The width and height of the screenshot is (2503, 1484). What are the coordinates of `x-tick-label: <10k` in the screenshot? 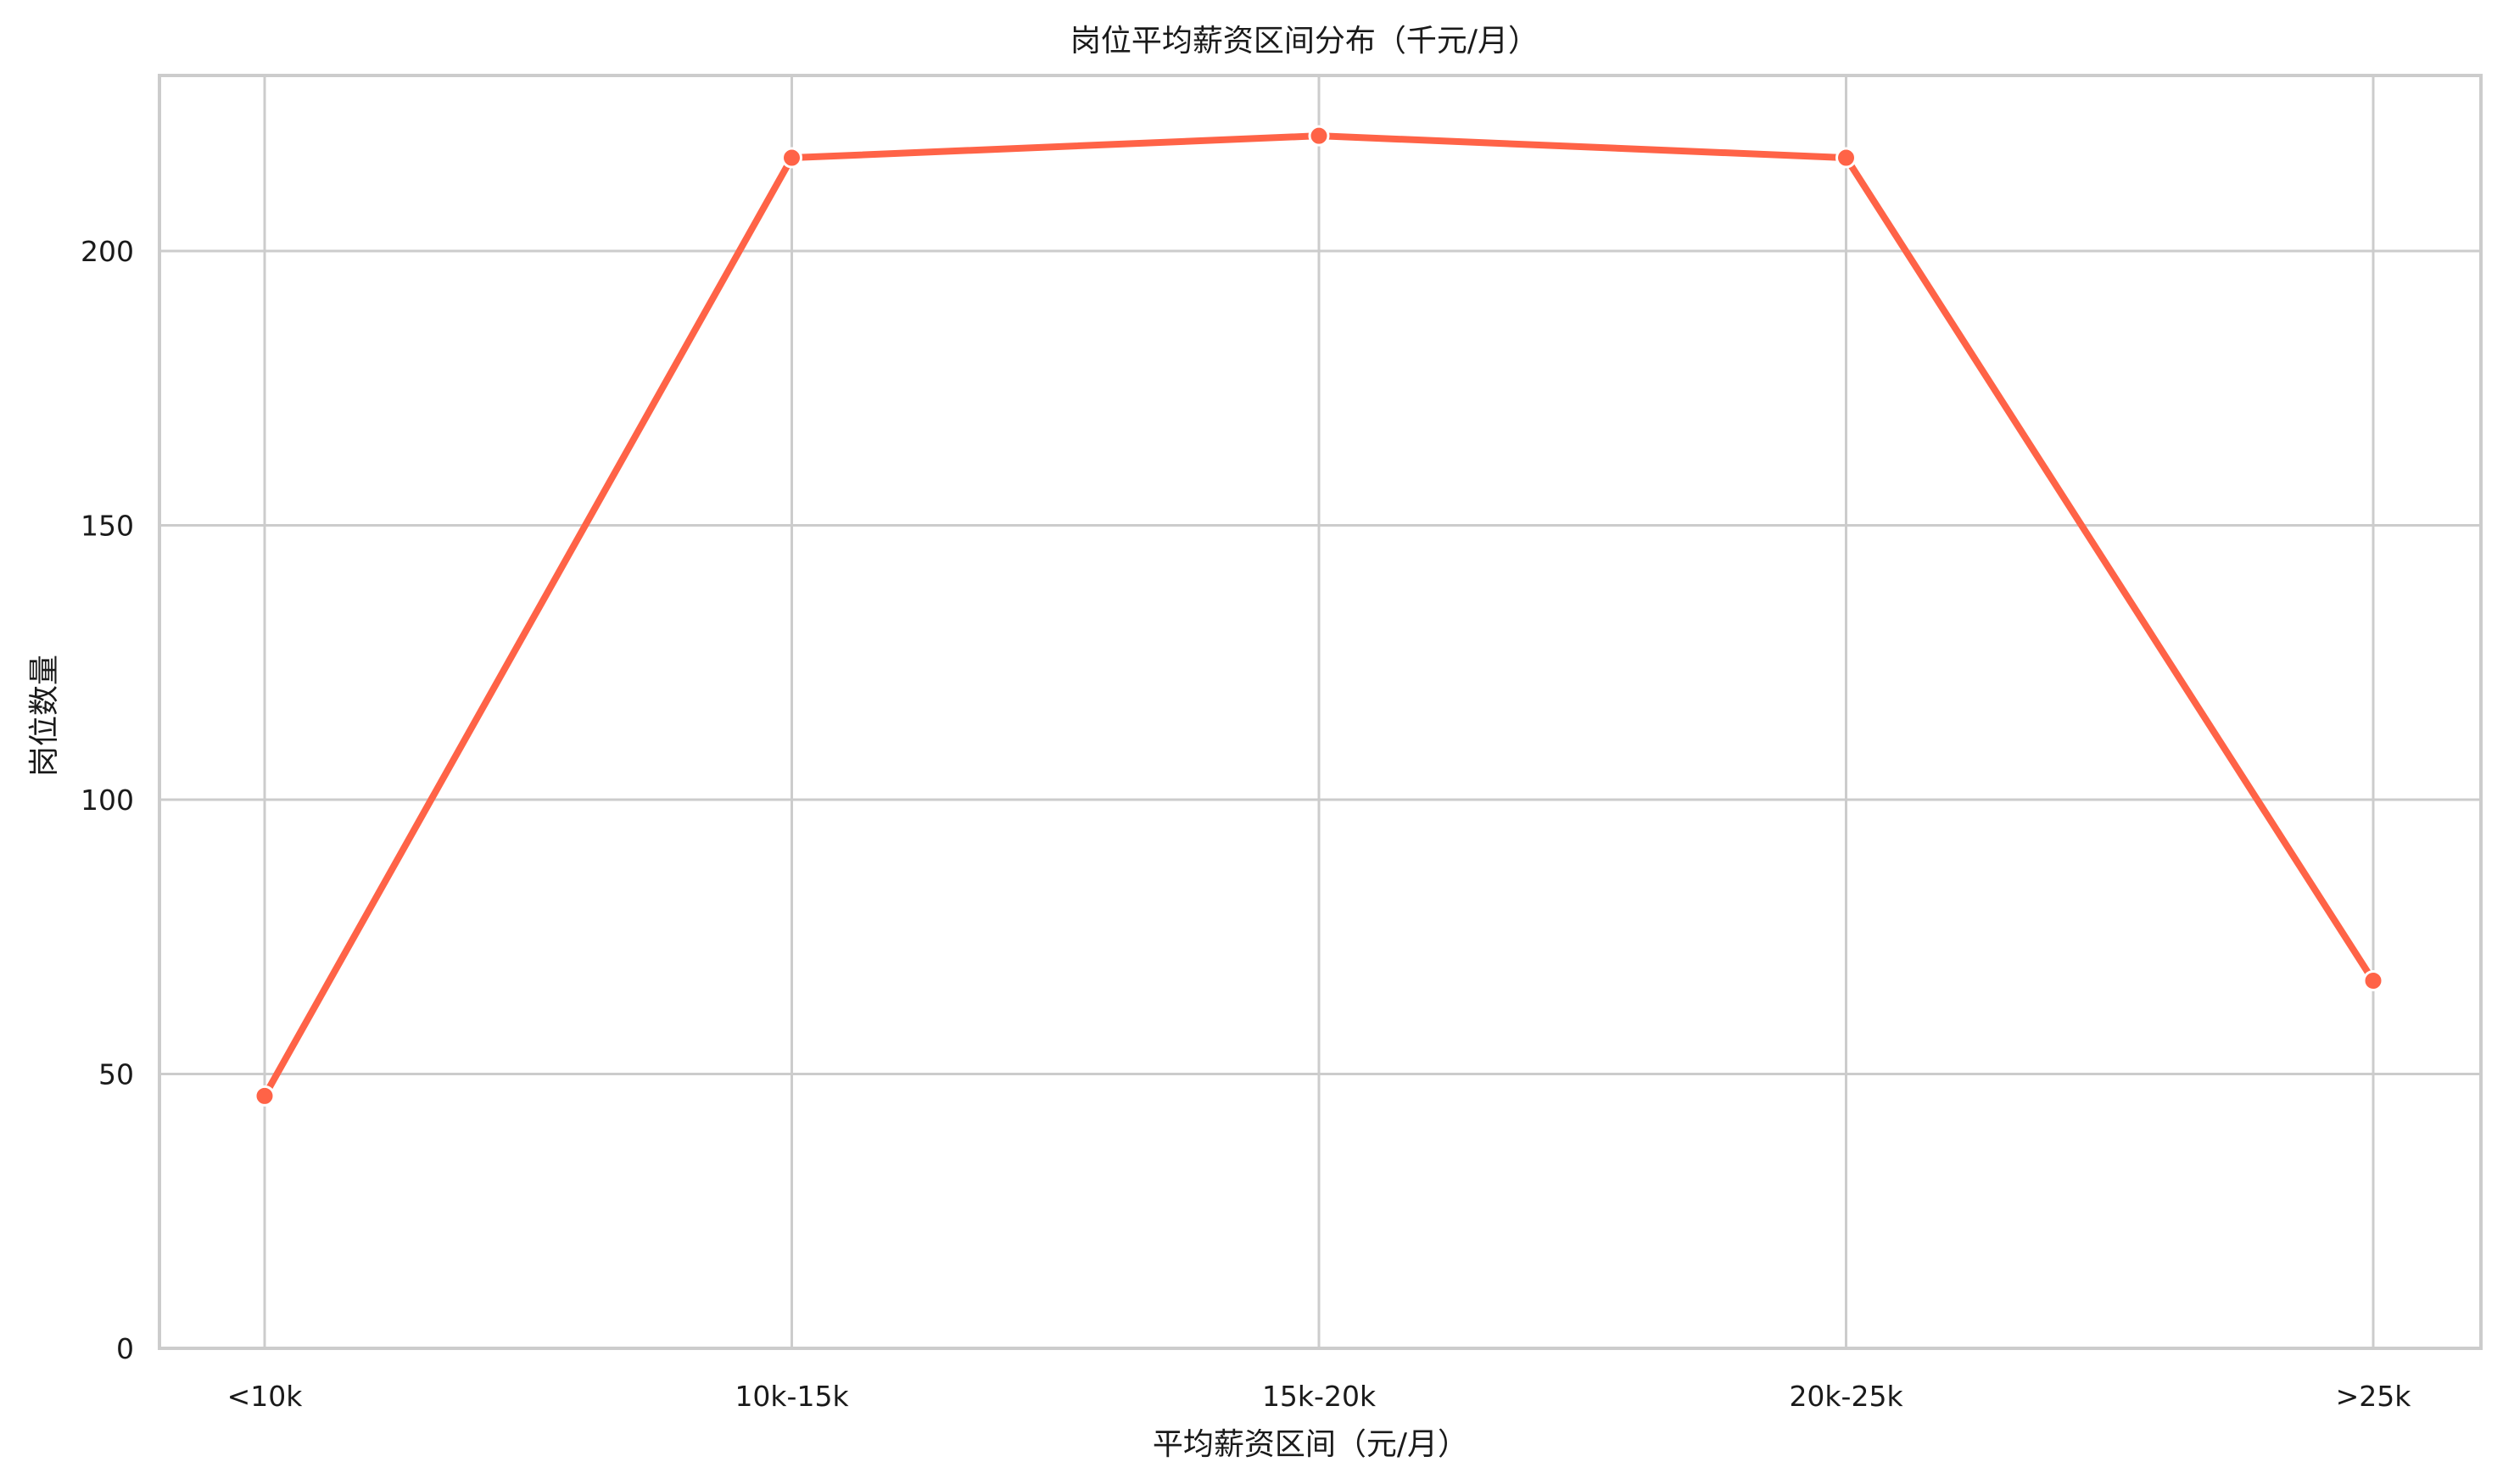 It's located at (265, 1397).